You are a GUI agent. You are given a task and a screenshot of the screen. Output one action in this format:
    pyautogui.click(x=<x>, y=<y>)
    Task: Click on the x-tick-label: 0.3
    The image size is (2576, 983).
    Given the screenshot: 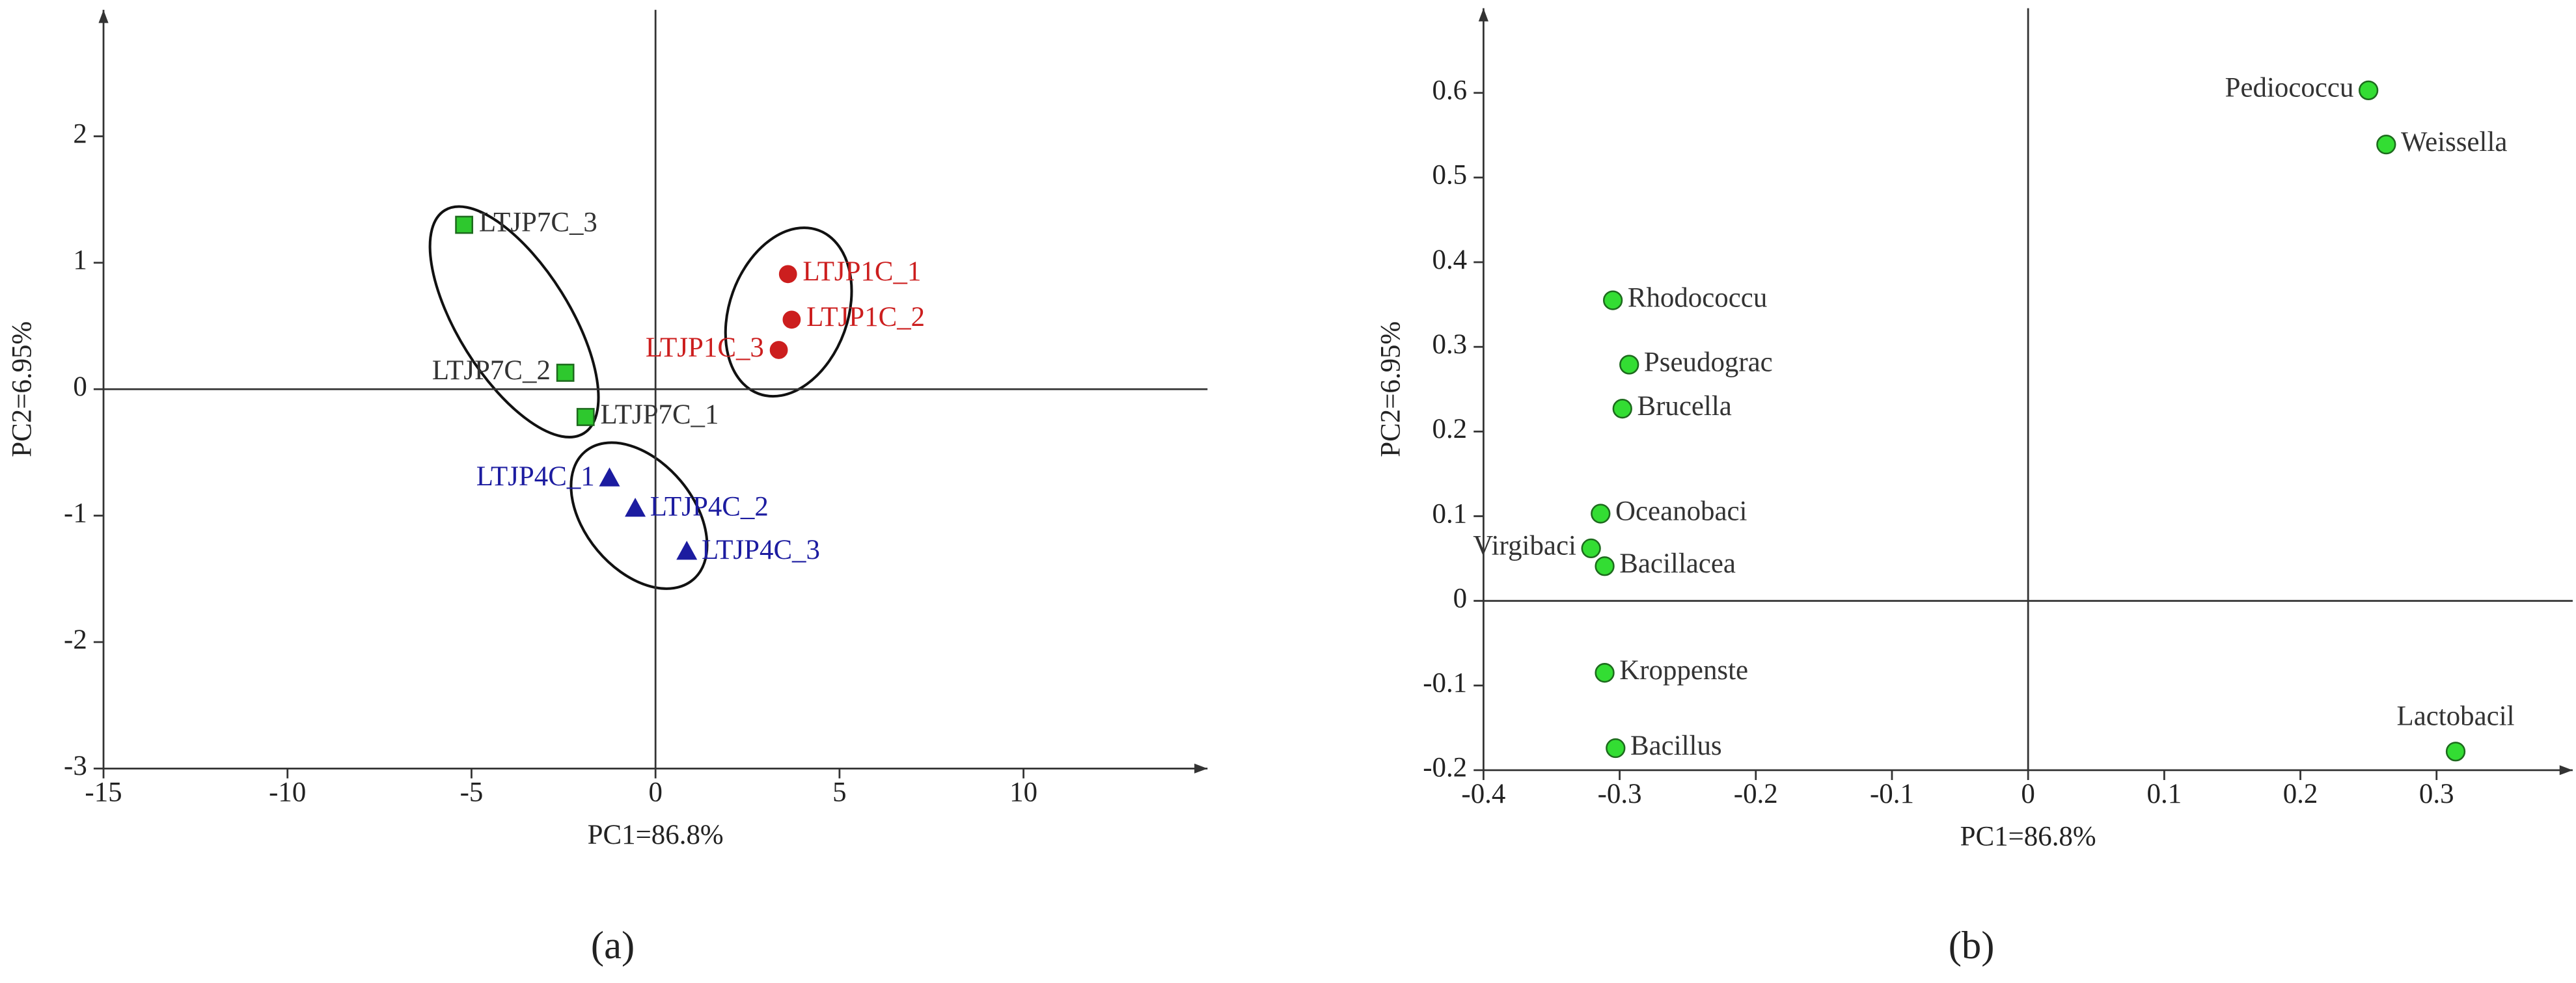 What is the action you would take?
    pyautogui.click(x=2436, y=794)
    